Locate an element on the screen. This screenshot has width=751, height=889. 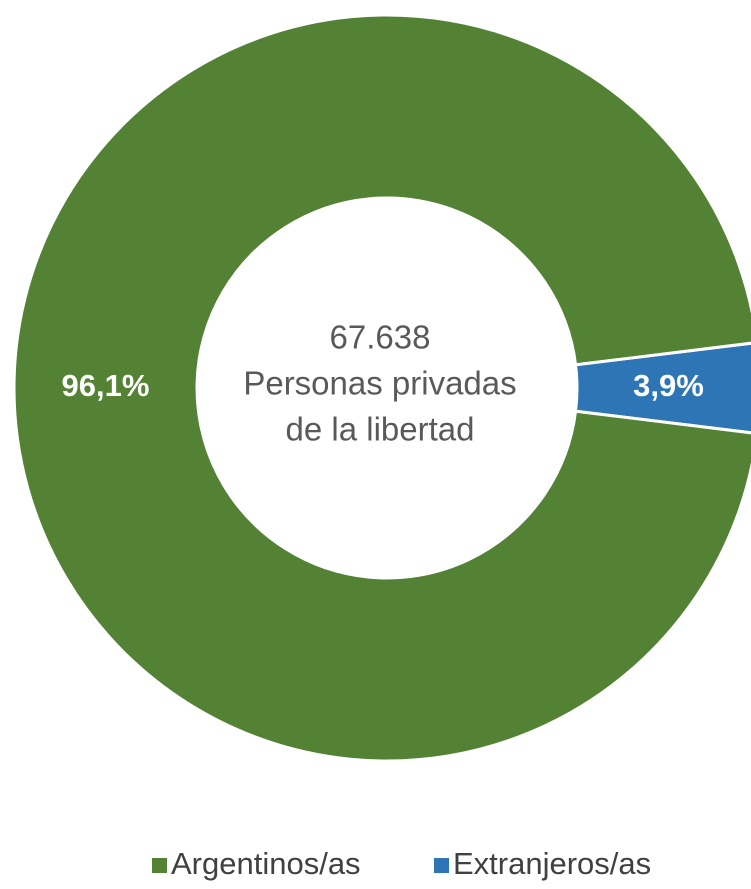
legend-label: Extranjeros/as is located at coordinates (552, 863).